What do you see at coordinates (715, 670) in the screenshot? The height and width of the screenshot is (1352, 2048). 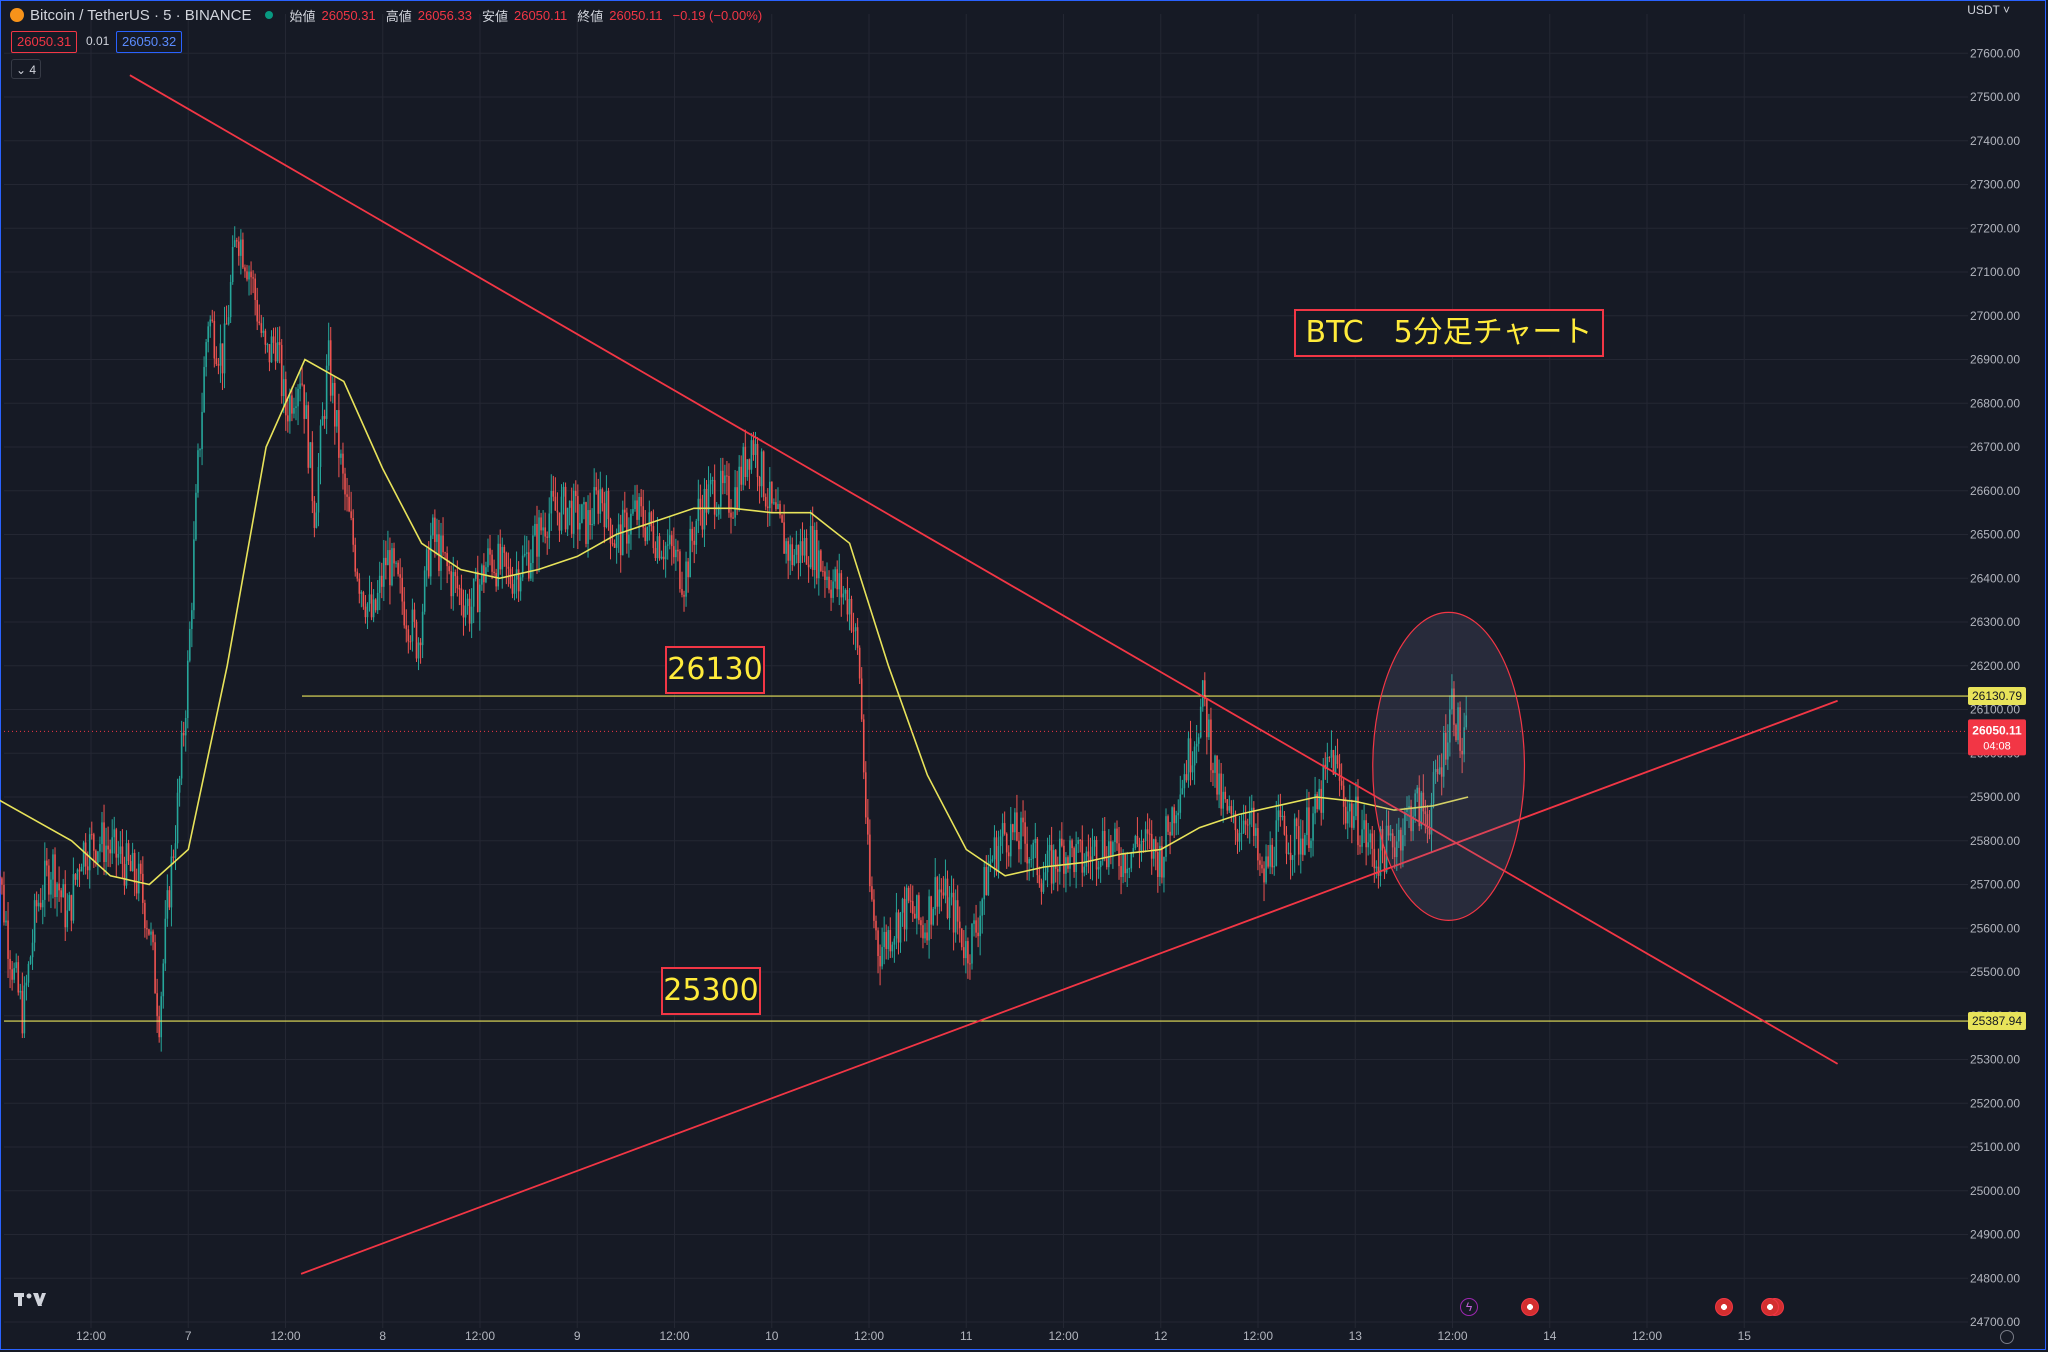 I see `annotation-resistance: 26130` at bounding box center [715, 670].